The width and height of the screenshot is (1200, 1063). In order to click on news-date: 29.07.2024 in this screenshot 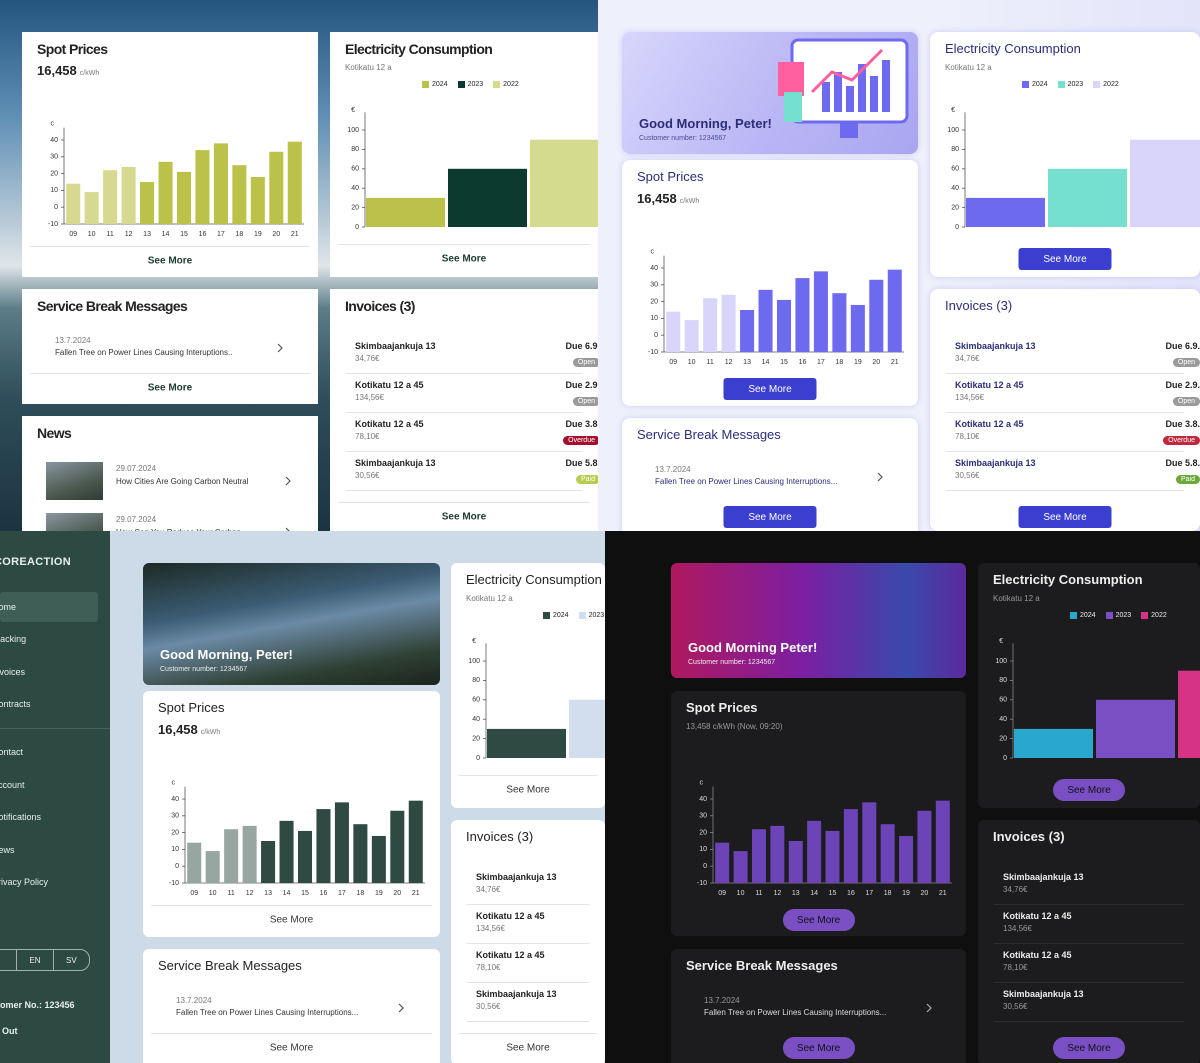, I will do `click(136, 468)`.